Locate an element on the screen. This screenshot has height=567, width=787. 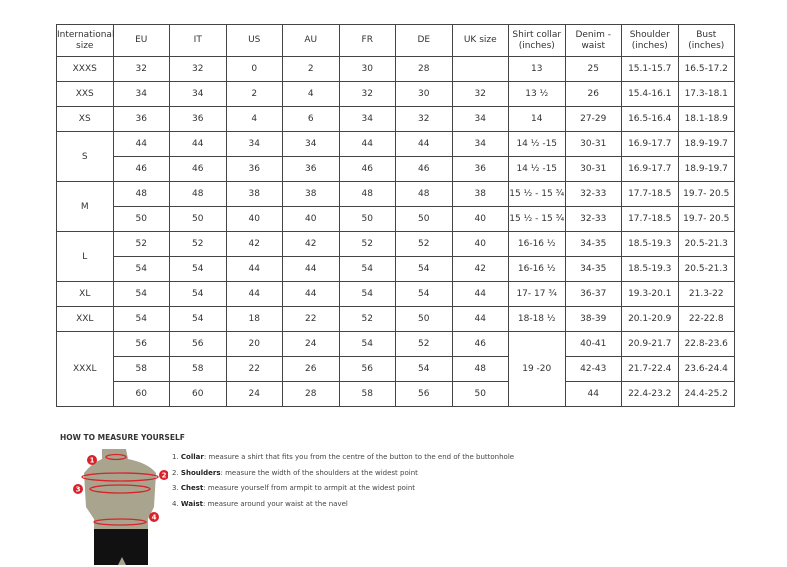
how-to-measure-title: HOW TO MEASURE YOURSELF is located at coordinates (122, 437).